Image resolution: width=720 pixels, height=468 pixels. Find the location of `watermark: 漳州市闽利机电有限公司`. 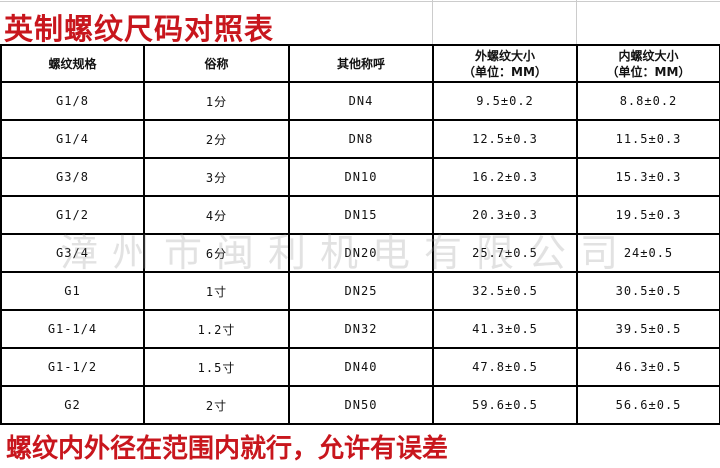

watermark: 漳州市闽利机电有限公司 is located at coordinates (346, 253).